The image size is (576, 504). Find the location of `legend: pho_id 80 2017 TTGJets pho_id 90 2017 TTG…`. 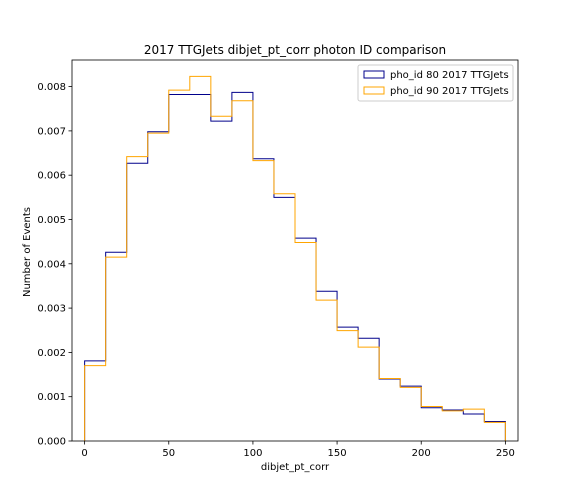

legend: pho_id 80 2017 TTGJets pho_id 90 2017 TTG… is located at coordinates (435, 83).